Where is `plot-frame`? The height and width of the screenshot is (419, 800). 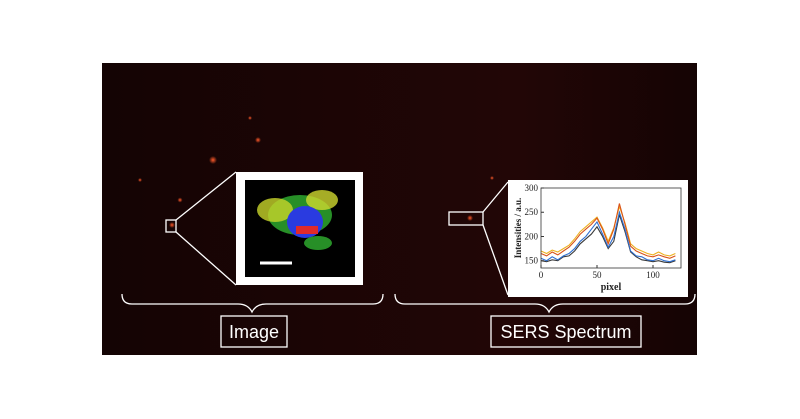
plot-frame is located at coordinates (611, 228).